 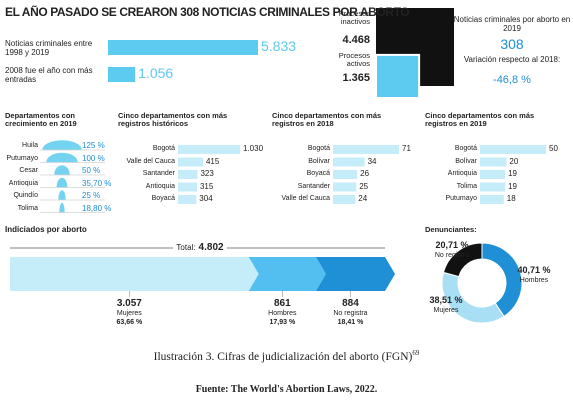 I want to click on value-label: 323, so click(x=207, y=173).